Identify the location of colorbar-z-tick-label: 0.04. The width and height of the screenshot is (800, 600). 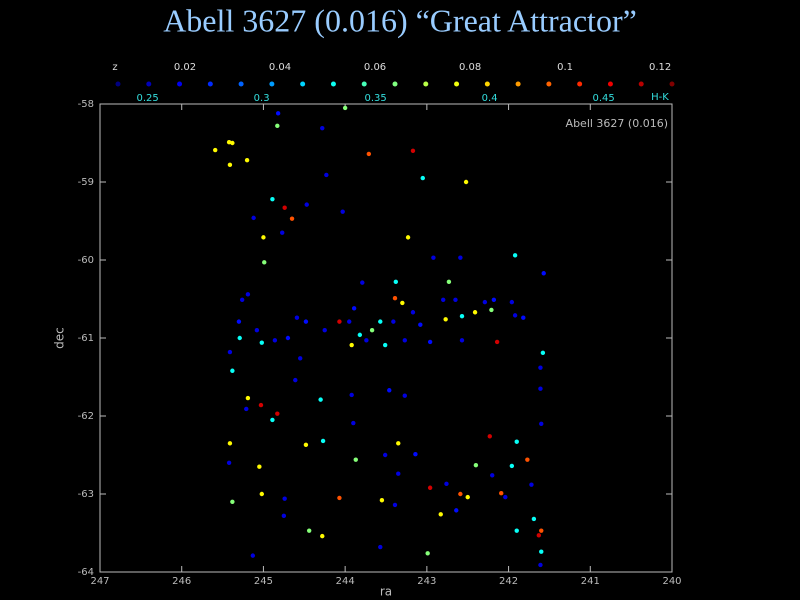
(280, 67).